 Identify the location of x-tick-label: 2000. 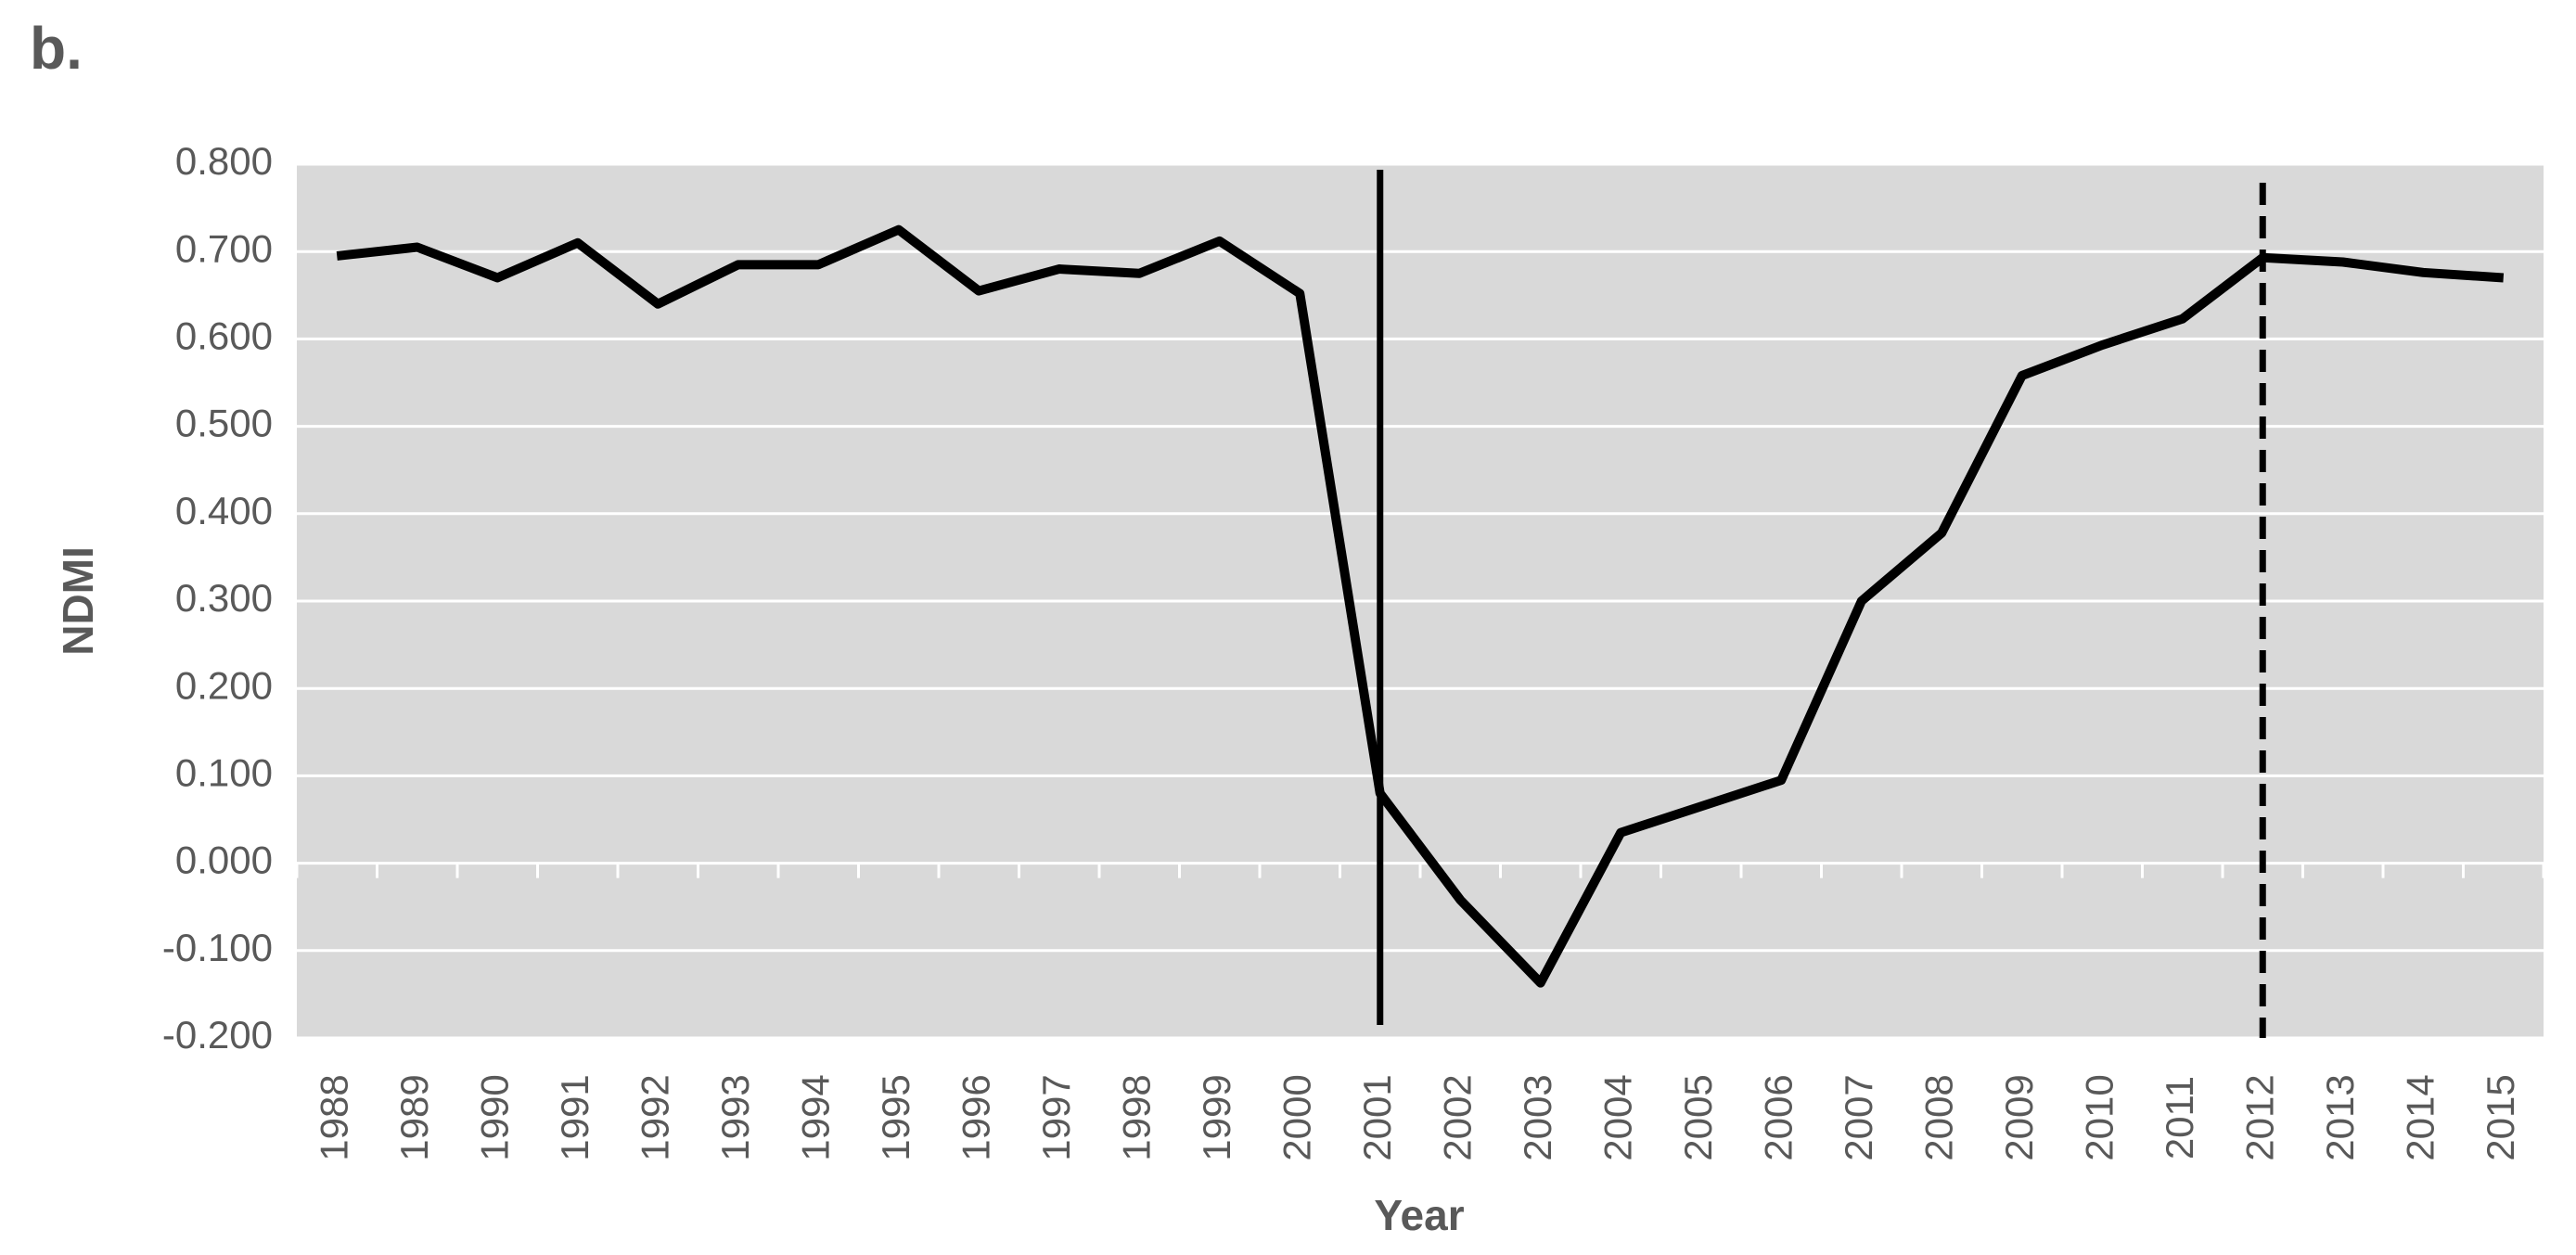
(1296, 1117).